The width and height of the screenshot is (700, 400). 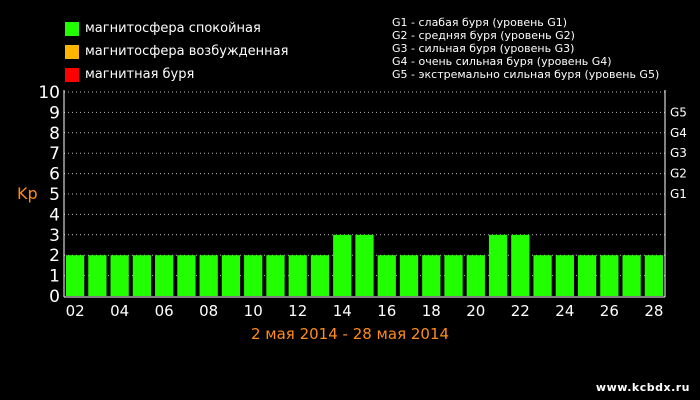 What do you see at coordinates (564, 311) in the screenshot?
I see `x-tick-label: 24` at bounding box center [564, 311].